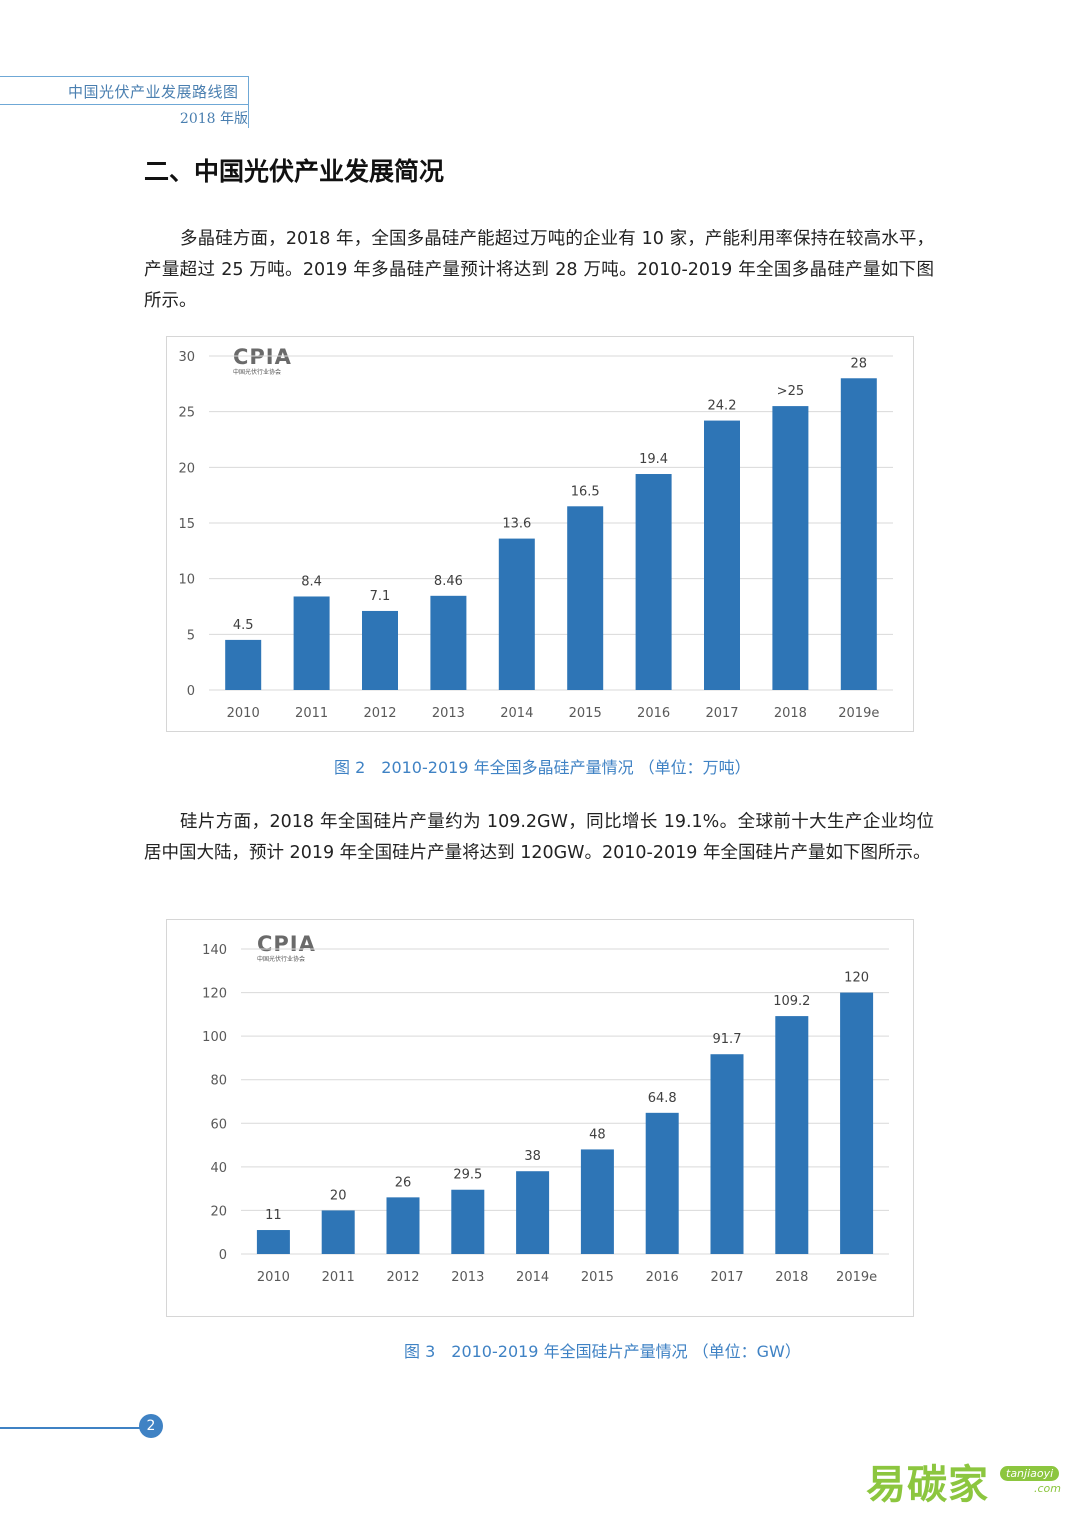 The image size is (1080, 1526). What do you see at coordinates (273, 1215) in the screenshot?
I see `data-label-2010: 11` at bounding box center [273, 1215].